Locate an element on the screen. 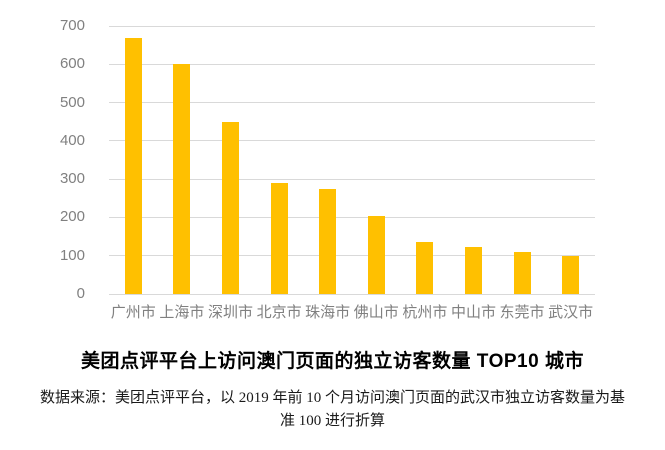 The height and width of the screenshot is (450, 665). bar-上海市 is located at coordinates (182, 179).